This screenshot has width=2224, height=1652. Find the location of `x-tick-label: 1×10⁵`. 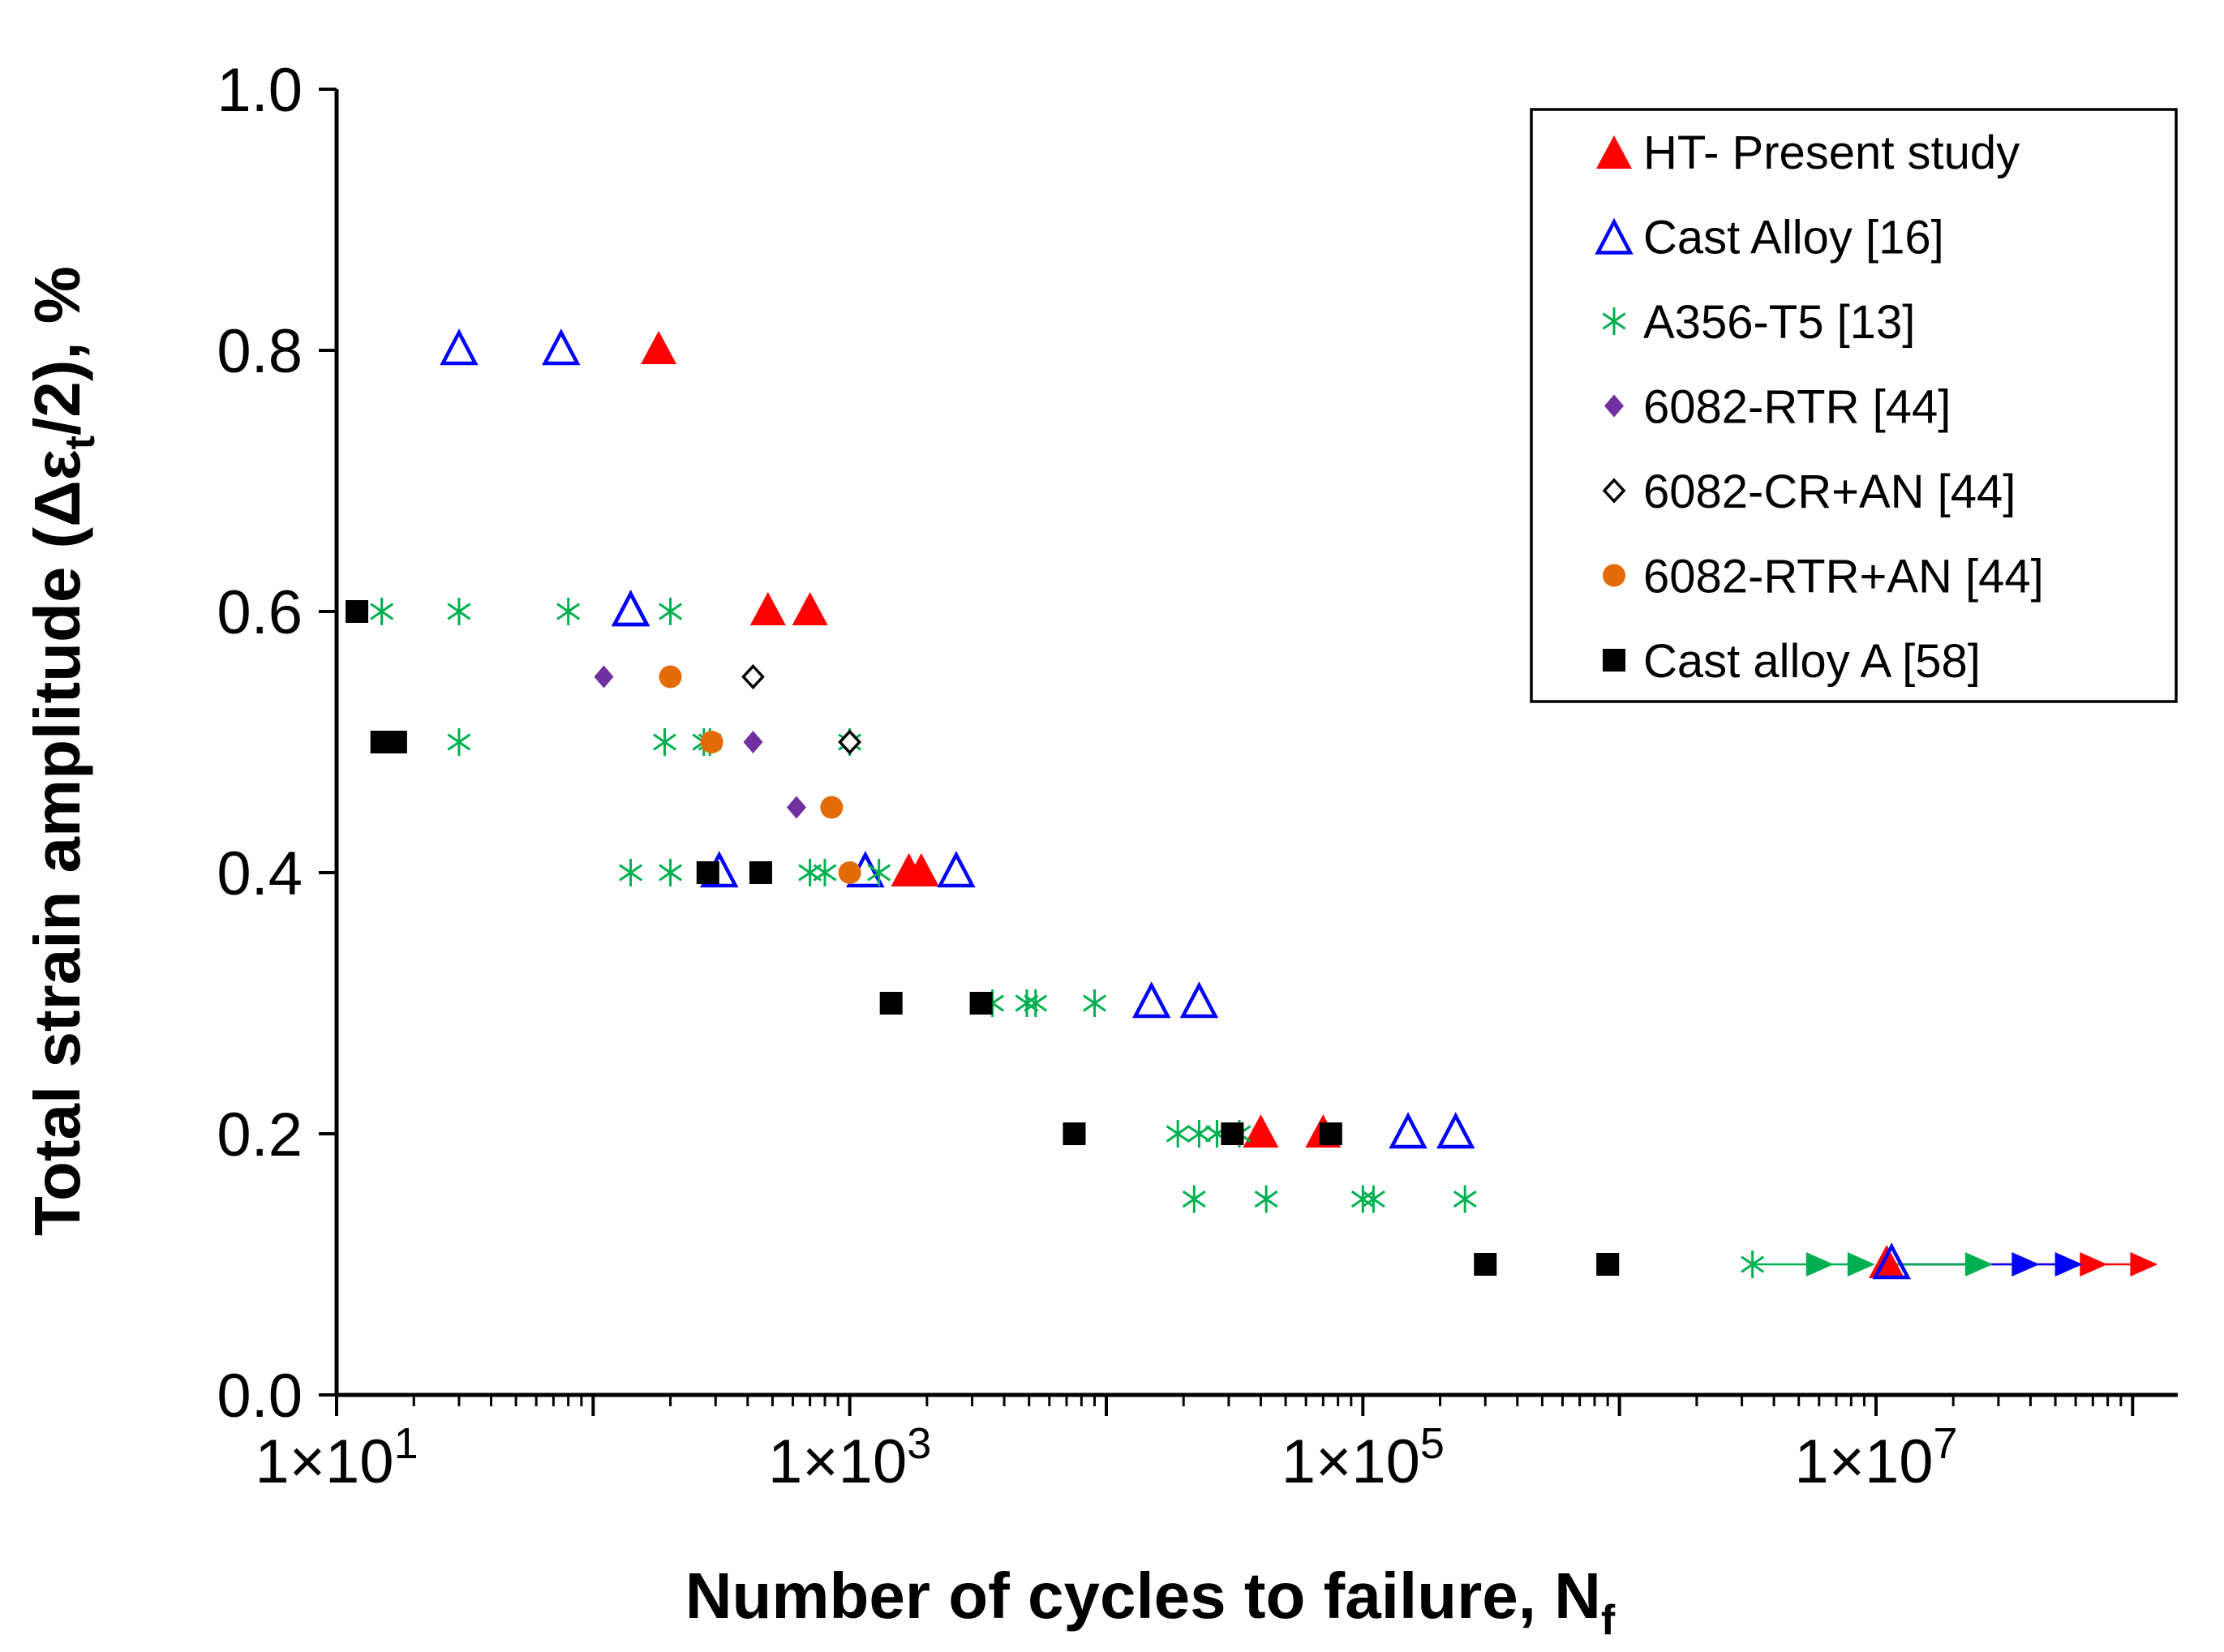

x-tick-label: 1×10⁵ is located at coordinates (1363, 1457).